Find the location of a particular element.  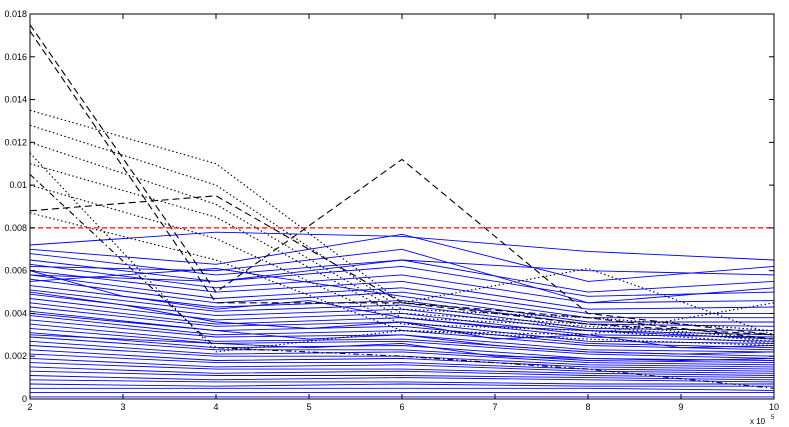

y-tick-label: 0.01 is located at coordinates (18, 185).